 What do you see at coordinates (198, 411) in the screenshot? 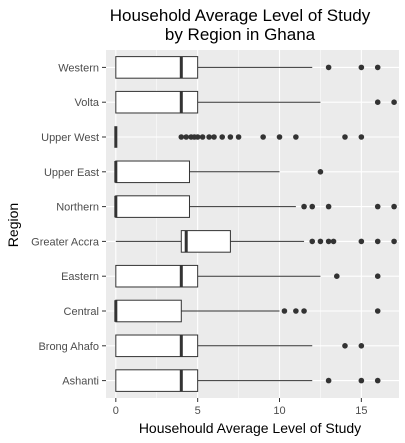
I see `x-tick-label: 5` at bounding box center [198, 411].